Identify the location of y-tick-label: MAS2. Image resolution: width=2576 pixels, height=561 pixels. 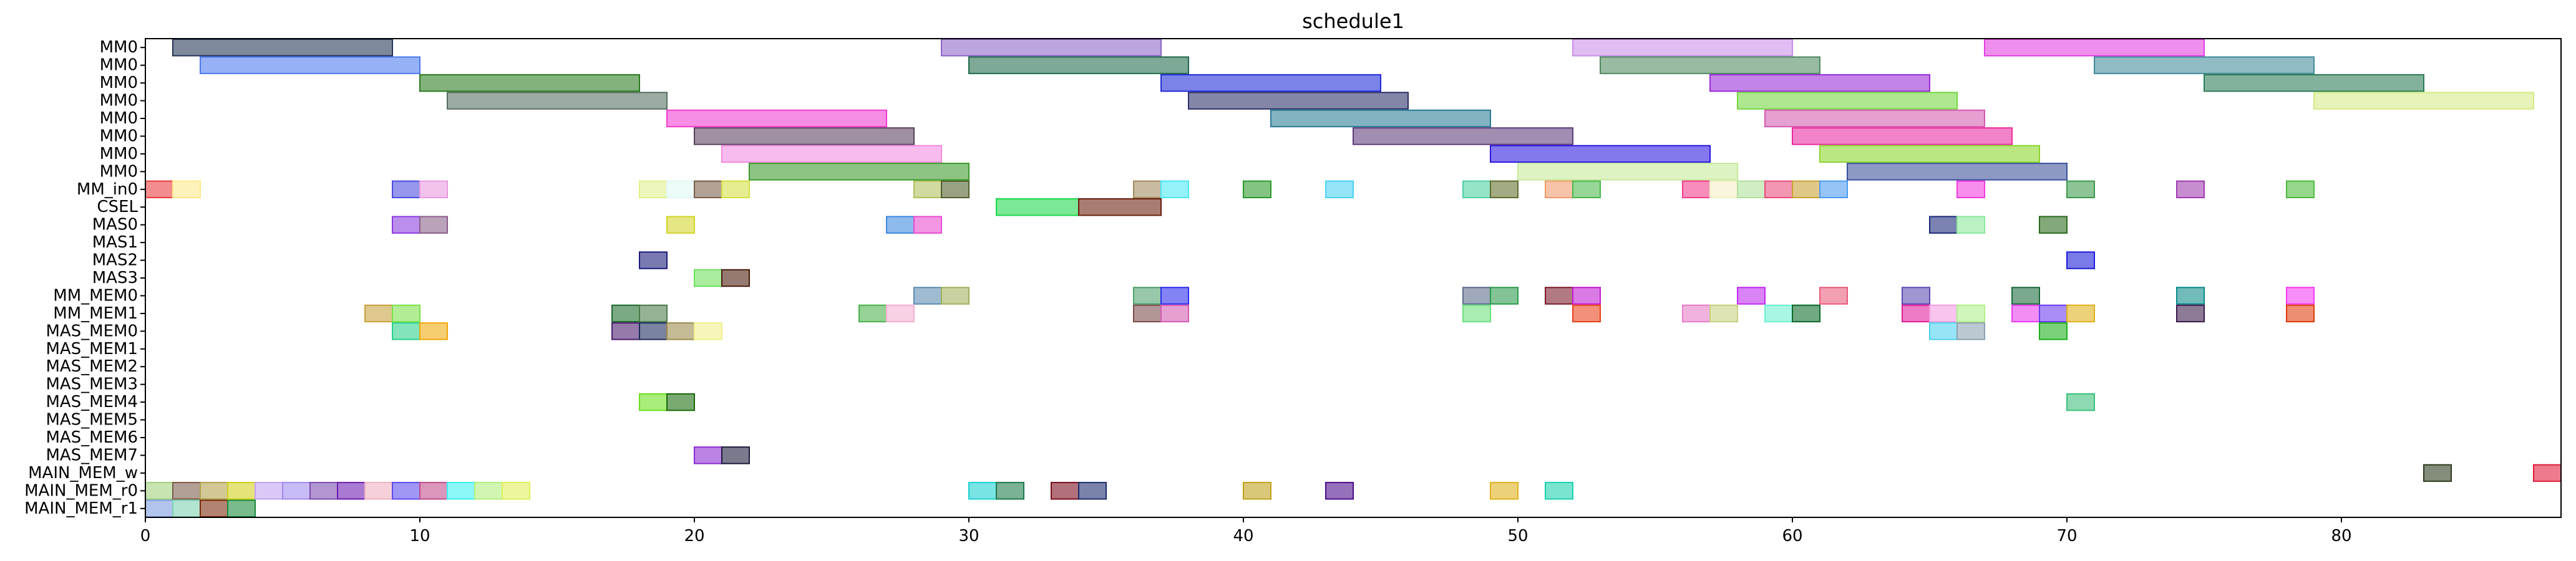
(115, 260).